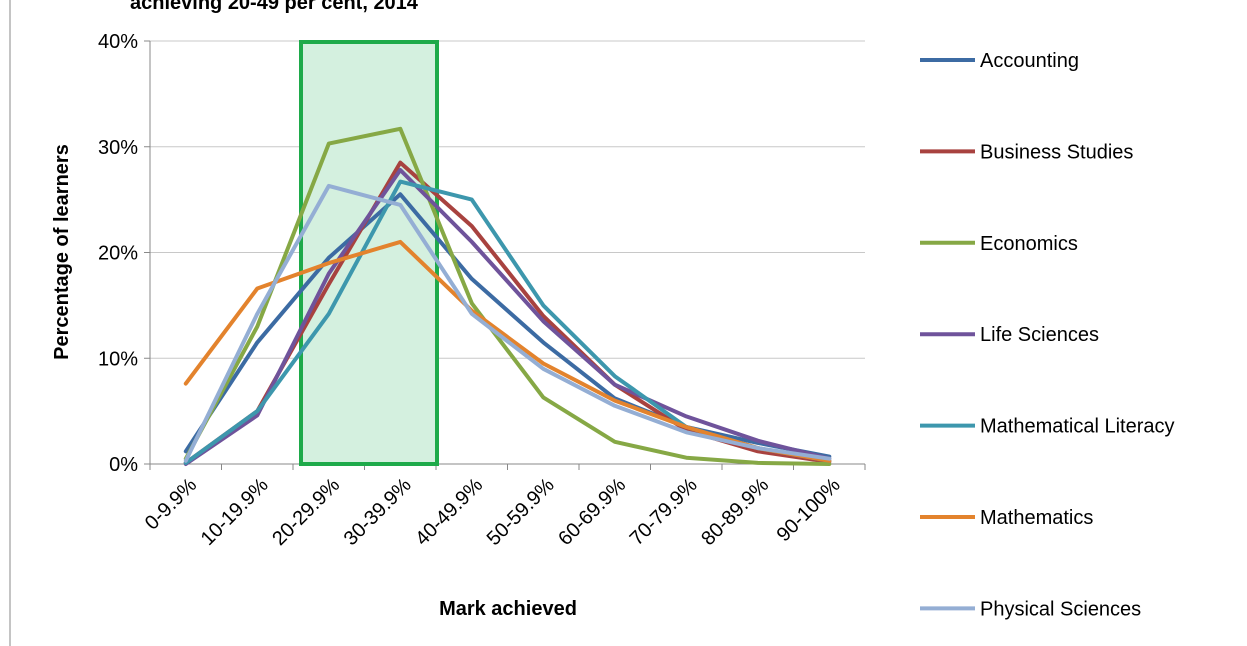 Image resolution: width=1247 pixels, height=646 pixels. I want to click on x-tick-label: 80-89.9%, so click(735, 512).